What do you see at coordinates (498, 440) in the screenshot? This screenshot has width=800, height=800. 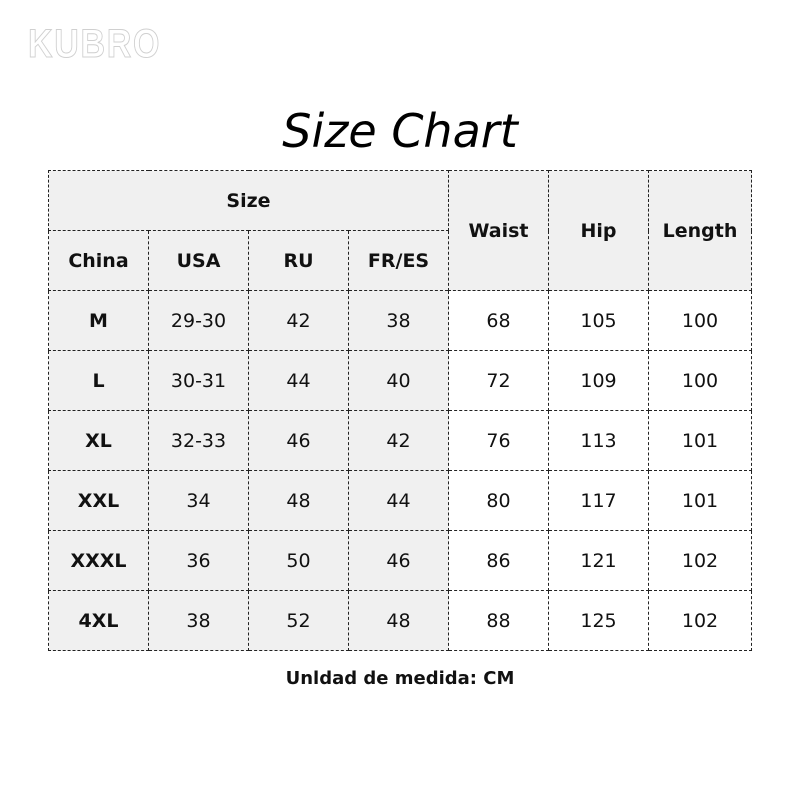 I see `waist-cell: 76` at bounding box center [498, 440].